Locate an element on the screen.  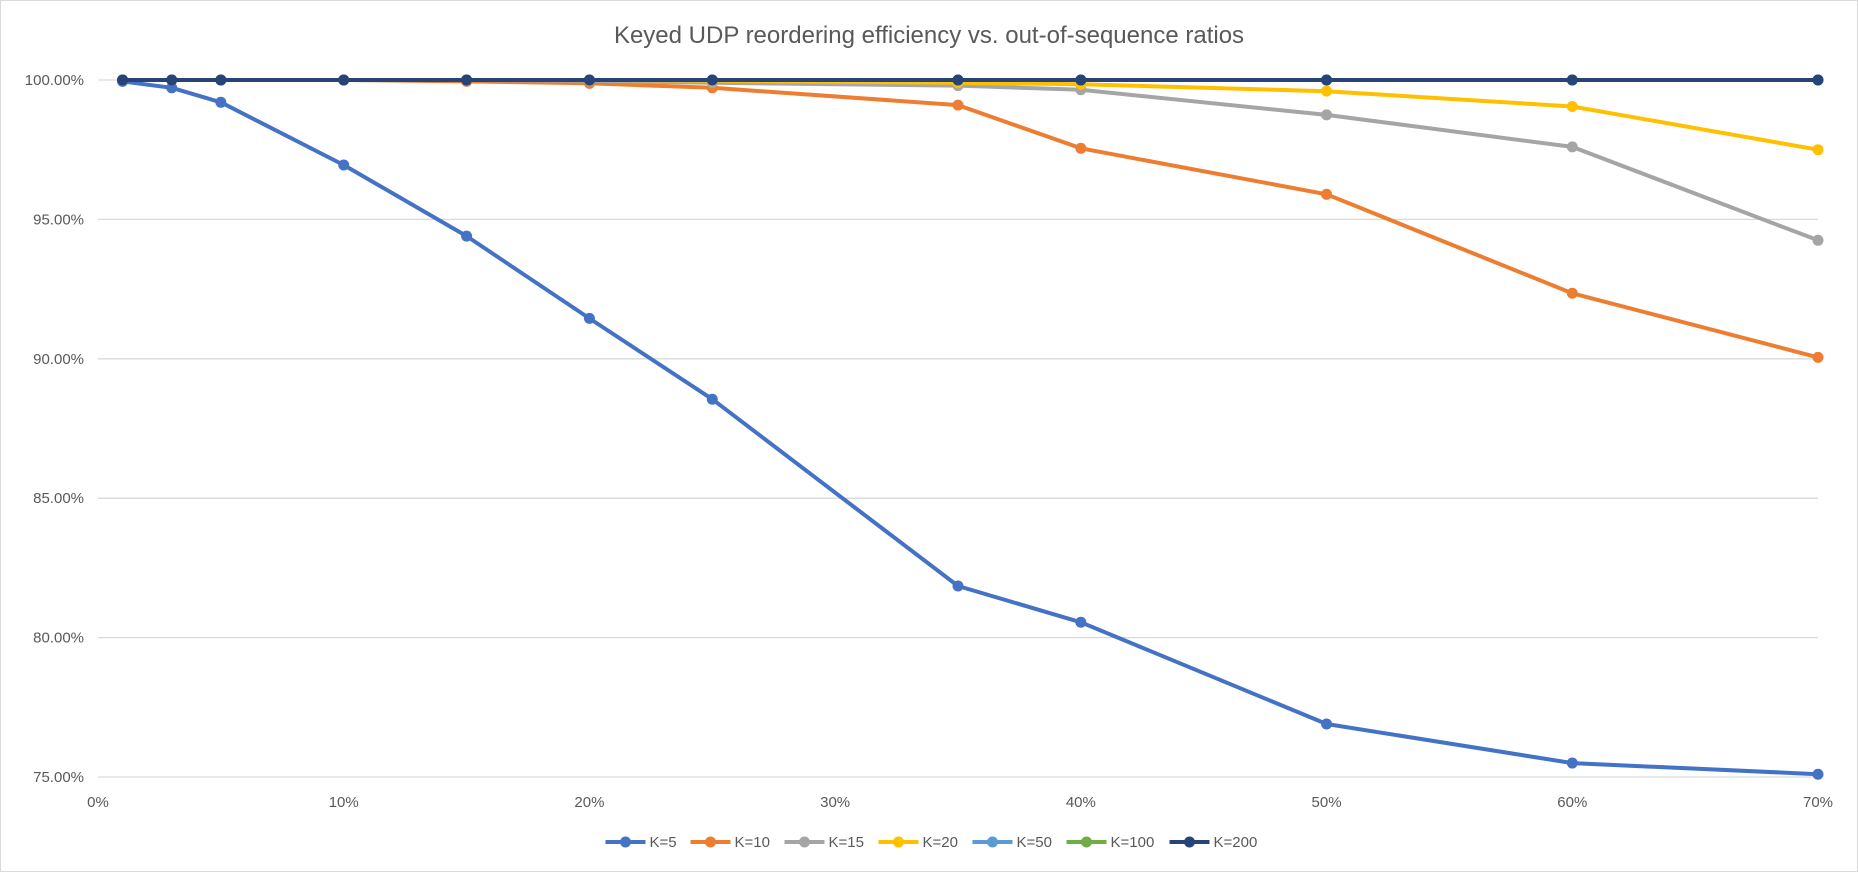
legend-label: K=50 is located at coordinates (1034, 842).